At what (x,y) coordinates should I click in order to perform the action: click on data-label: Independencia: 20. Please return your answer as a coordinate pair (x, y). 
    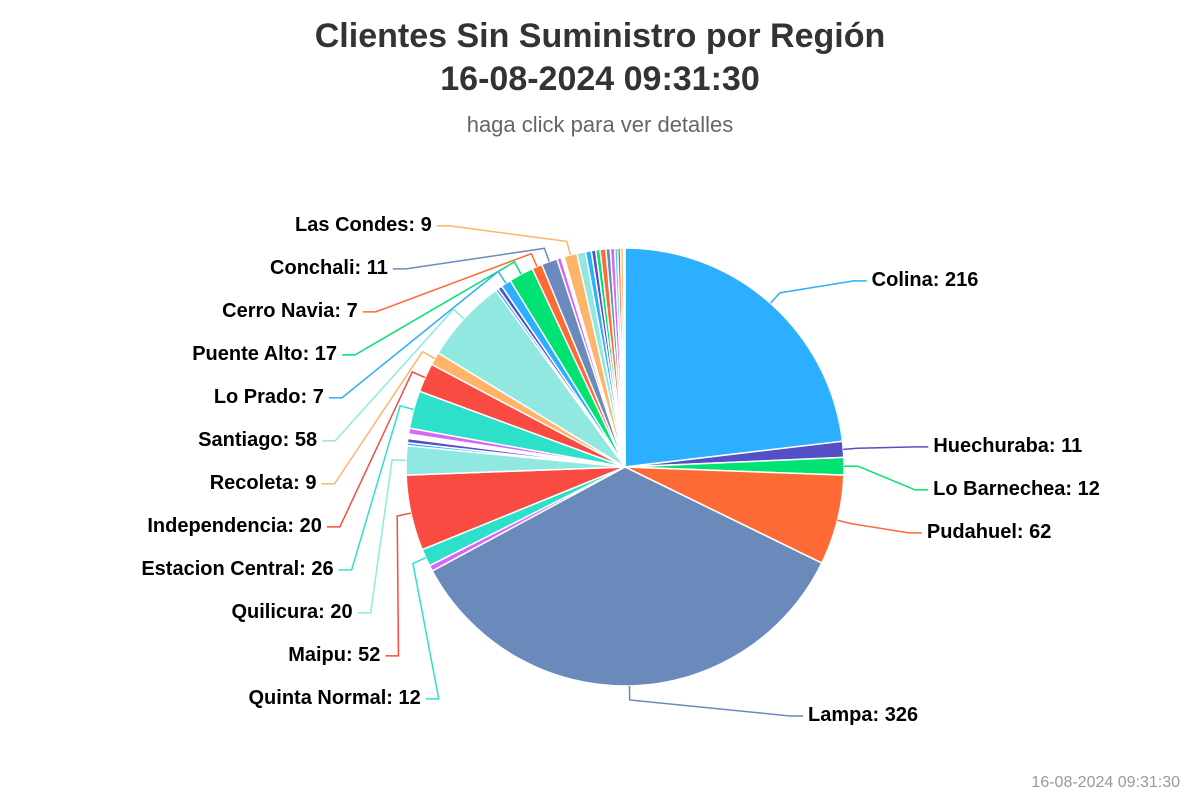
    Looking at the image, I should click on (234, 526).